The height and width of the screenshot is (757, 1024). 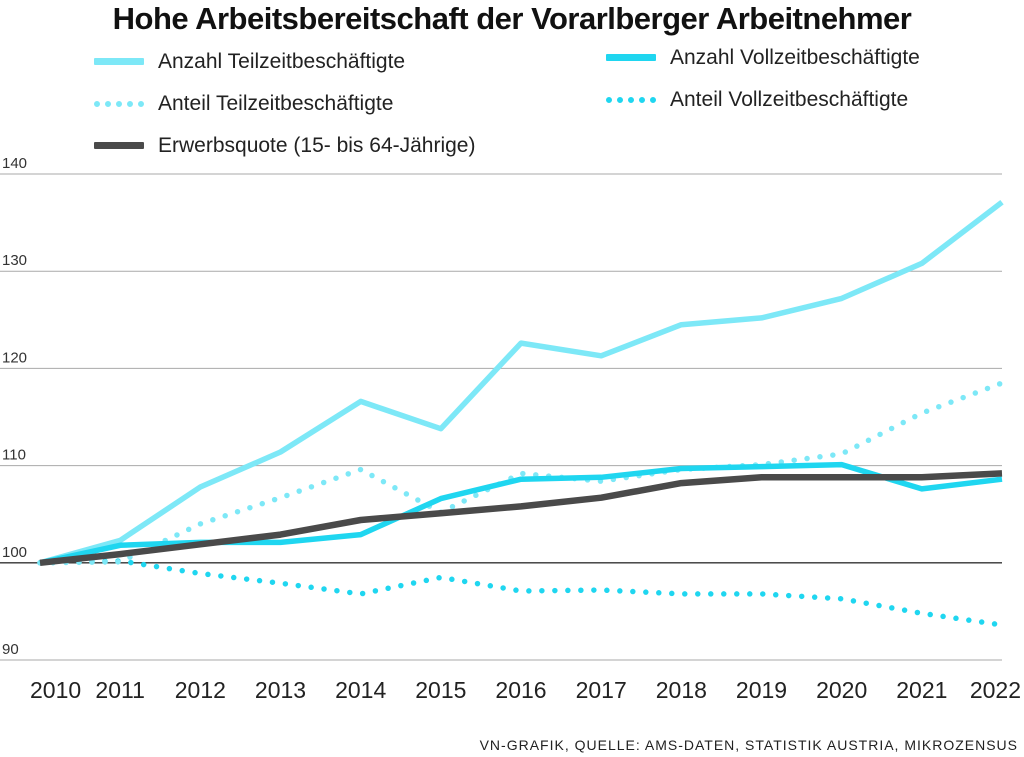 I want to click on legend-item-anteil-teilzeit: Anteil Teilzeitbeschäftigte, so click(x=243, y=104).